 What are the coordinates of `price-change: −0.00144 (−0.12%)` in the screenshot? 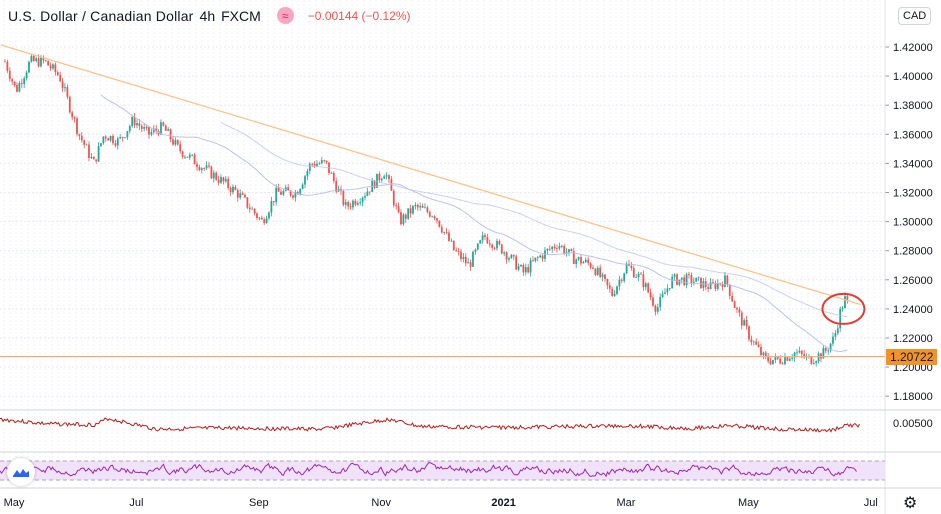 It's located at (359, 15).